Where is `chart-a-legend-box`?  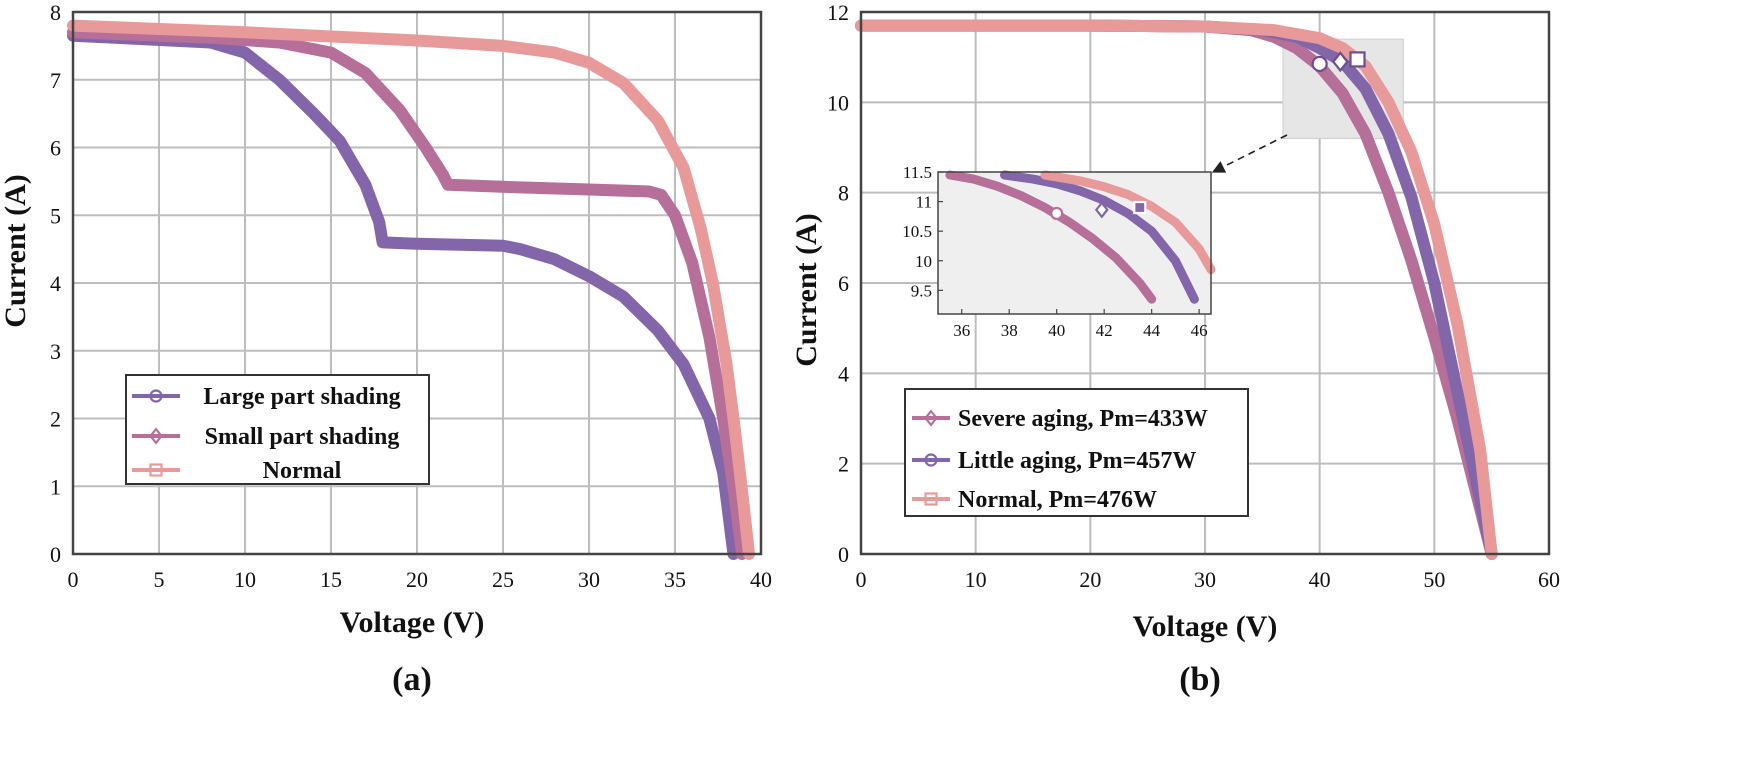
chart-a-legend-box is located at coordinates (277, 429).